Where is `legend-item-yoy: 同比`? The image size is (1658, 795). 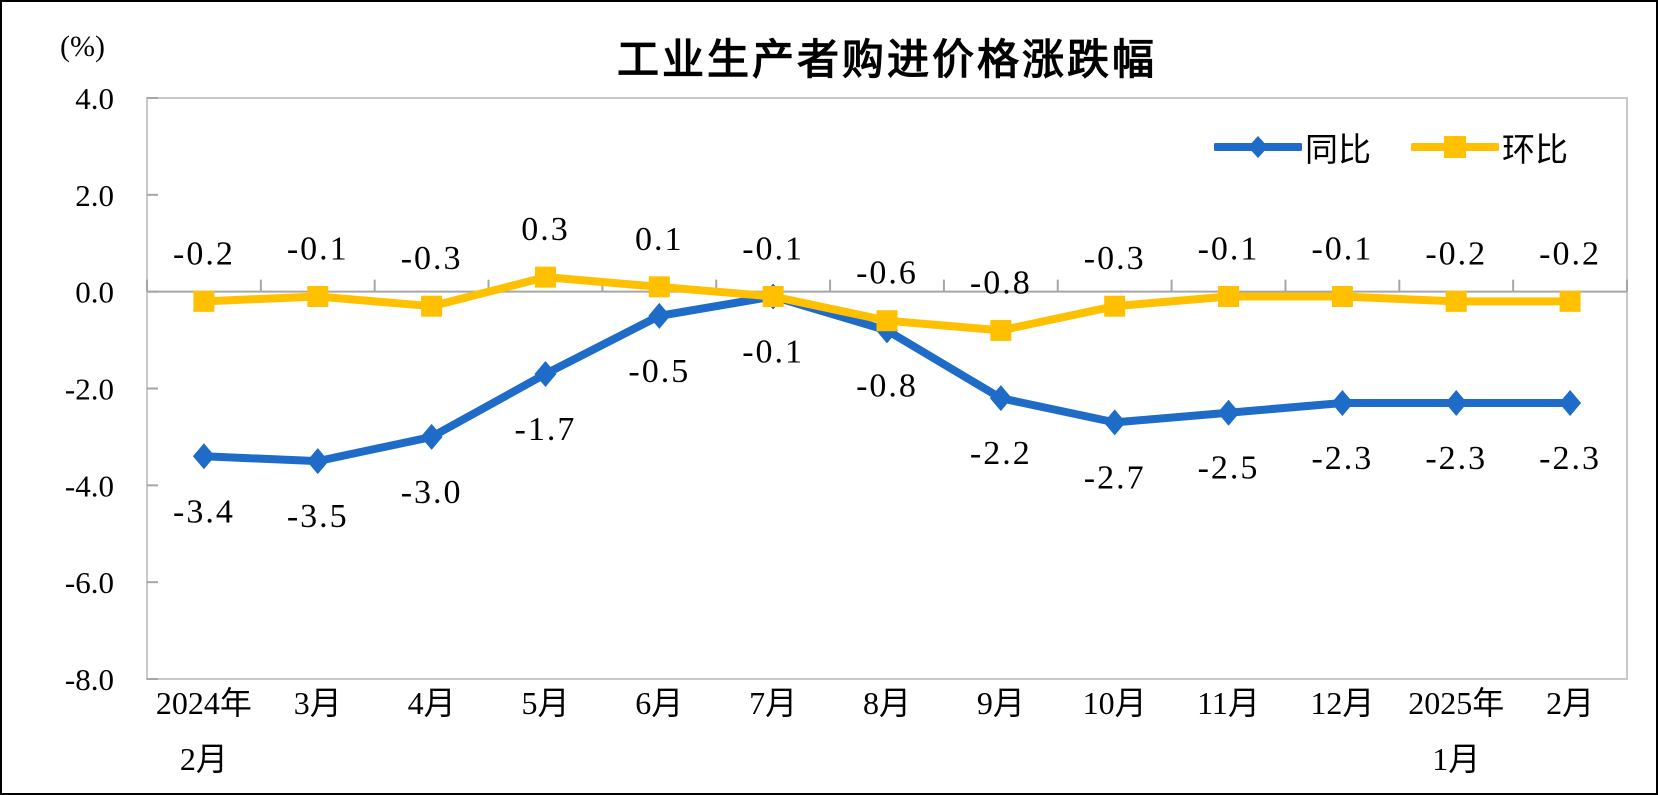 legend-item-yoy: 同比 is located at coordinates (1292, 147).